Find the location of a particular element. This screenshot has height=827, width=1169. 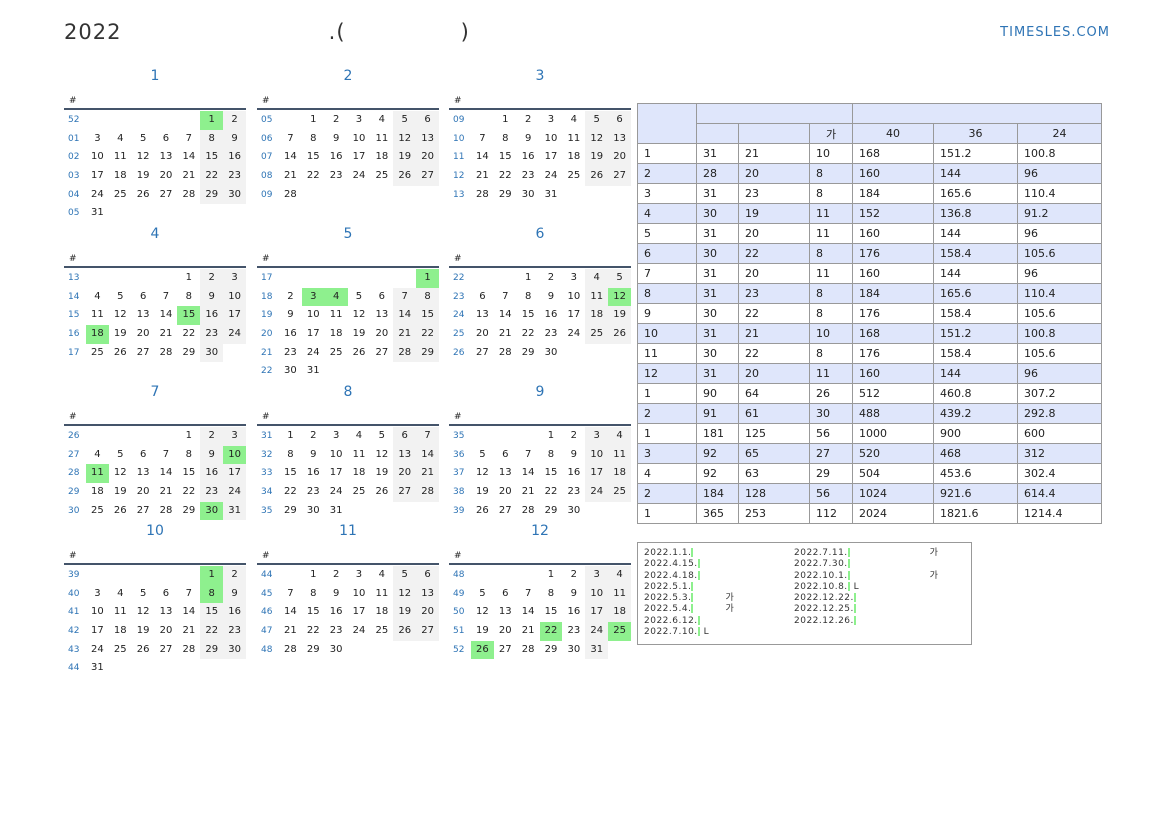

day-cell: 6 is located at coordinates (505, 454).